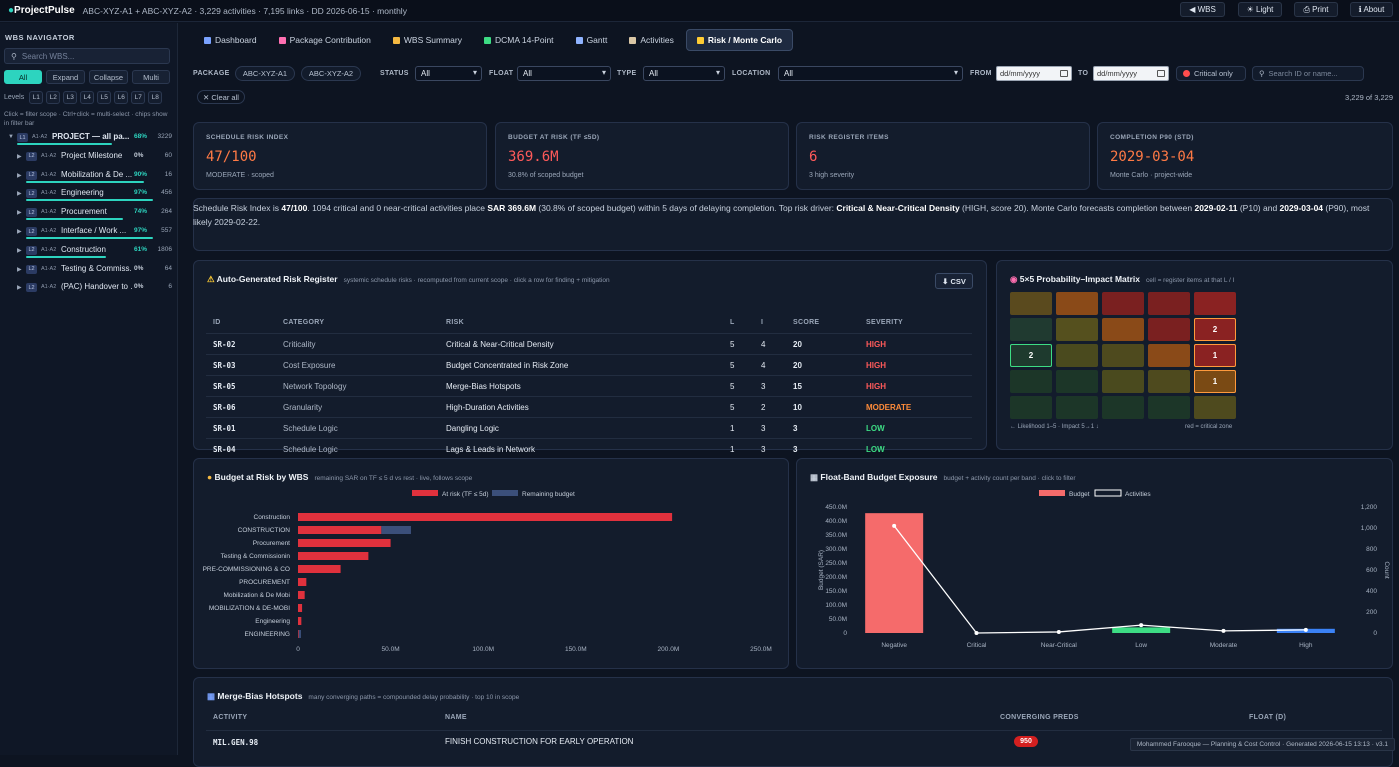 The height and width of the screenshot is (767, 1399). Describe the element at coordinates (121, 97) in the screenshot. I see `level-6-button: L6` at that location.